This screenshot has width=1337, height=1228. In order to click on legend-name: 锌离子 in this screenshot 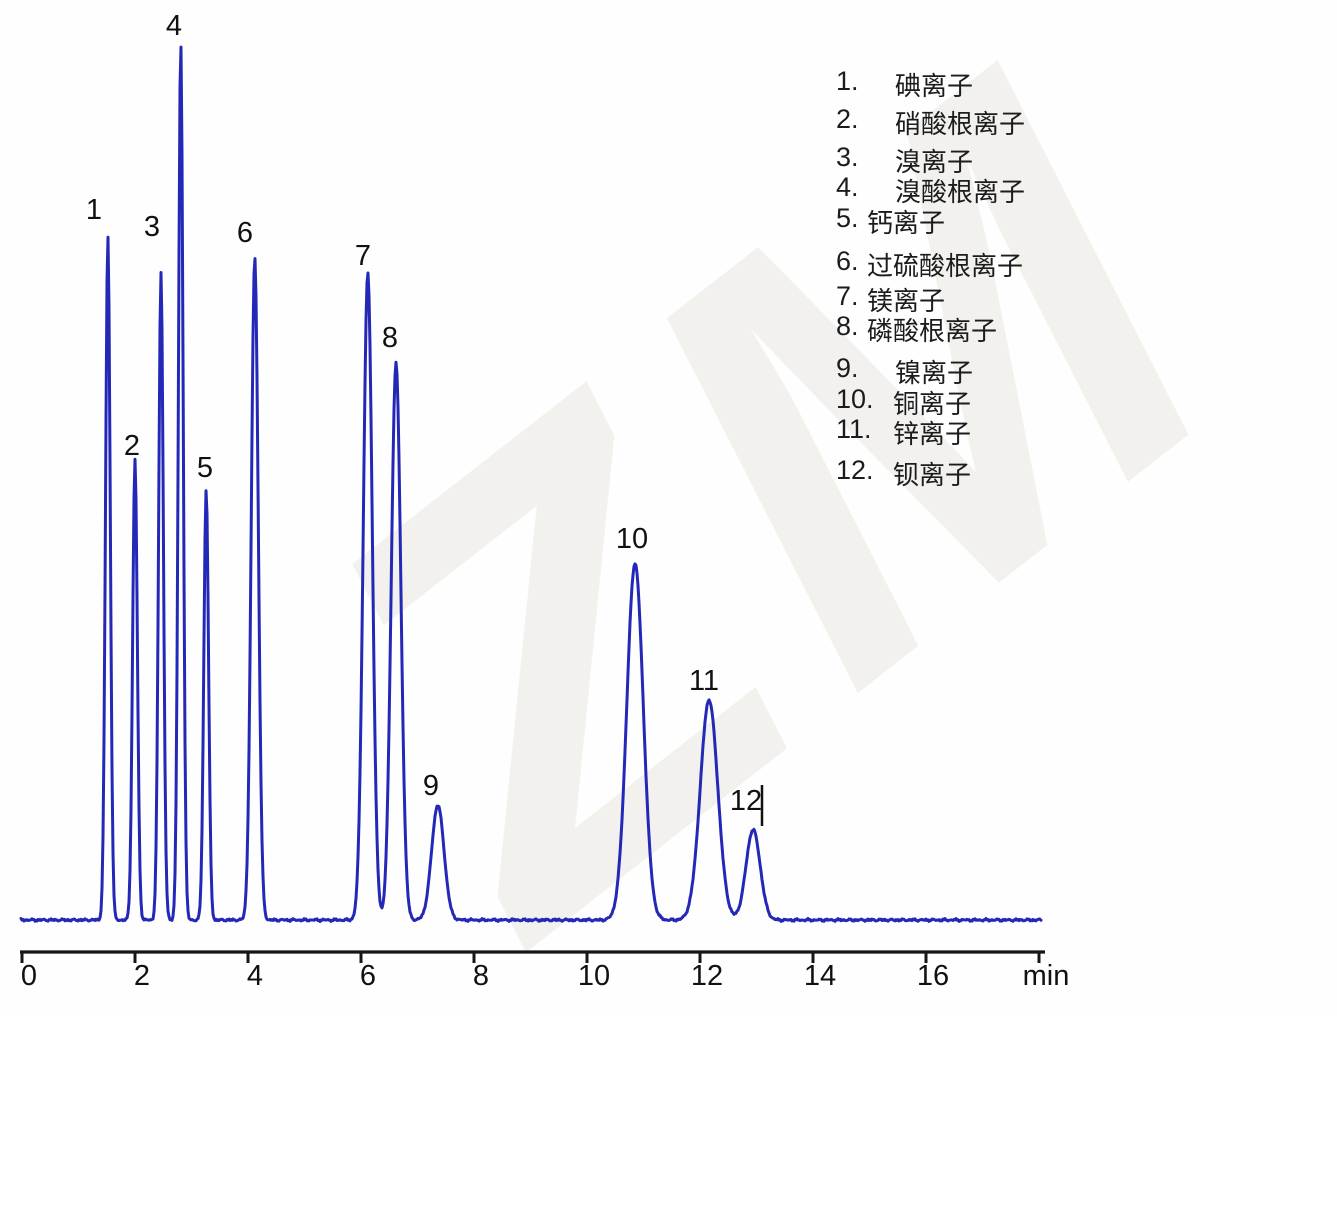, I will do `click(932, 434)`.